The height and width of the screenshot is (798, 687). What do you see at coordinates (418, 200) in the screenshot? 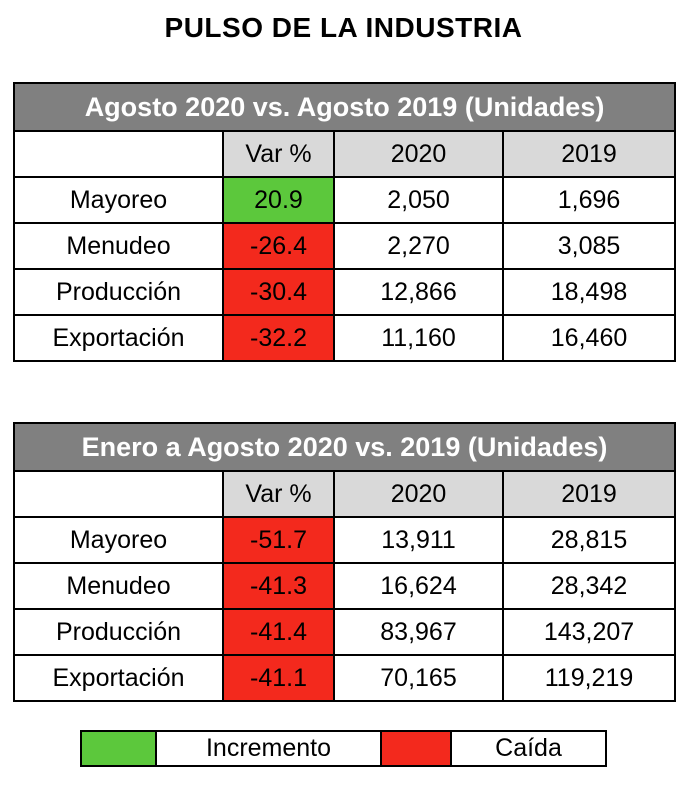
I see `value-2020-cell: 2,050` at bounding box center [418, 200].